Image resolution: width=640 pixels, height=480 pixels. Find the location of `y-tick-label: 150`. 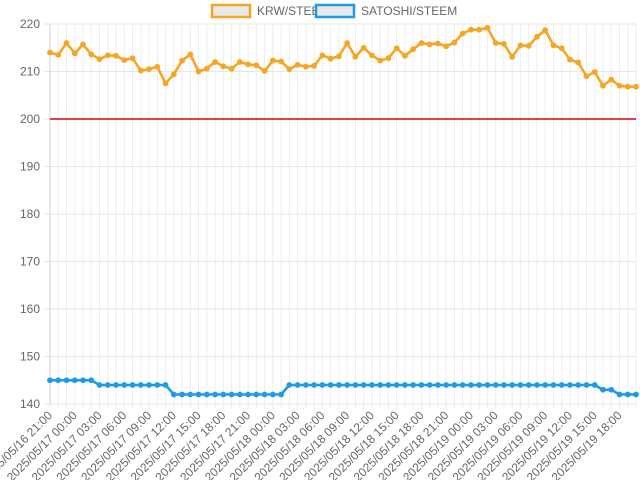

y-tick-label: 150 is located at coordinates (30, 357).